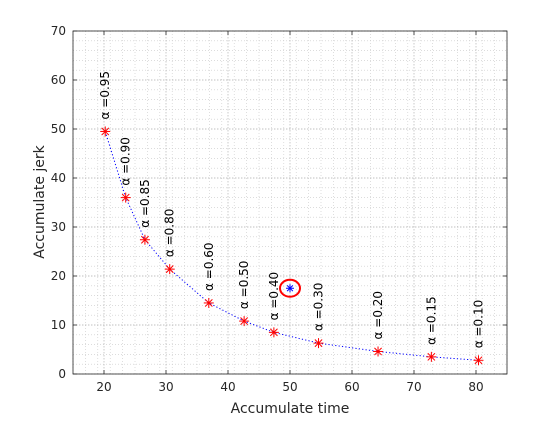  What do you see at coordinates (145, 203) in the screenshot?
I see `point-label: α =0.85` at bounding box center [145, 203].